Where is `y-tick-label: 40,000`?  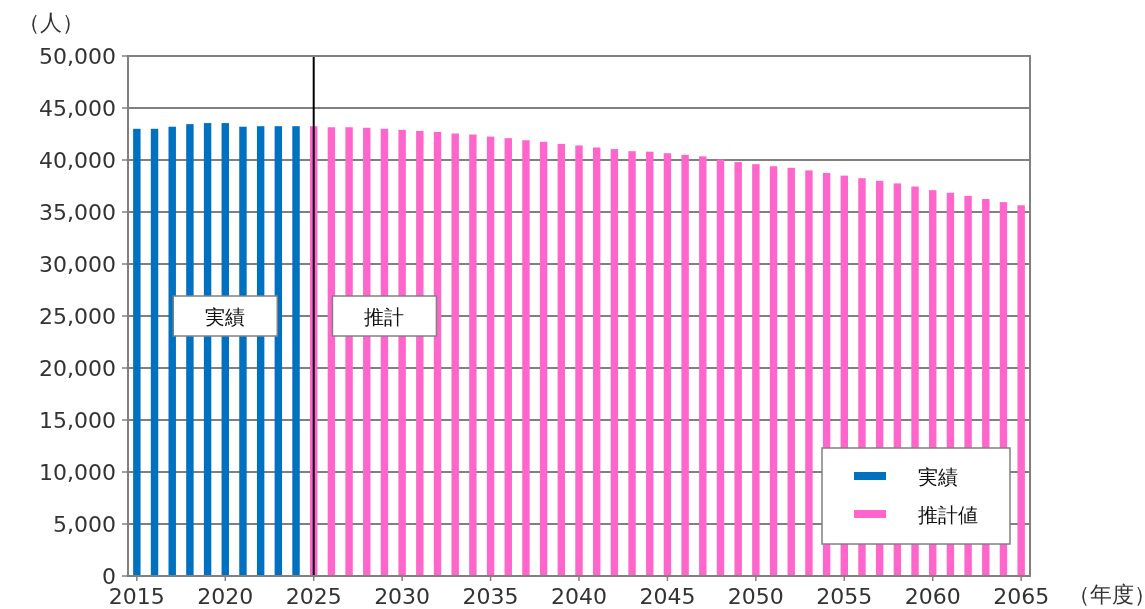 y-tick-label: 40,000 is located at coordinates (77, 160).